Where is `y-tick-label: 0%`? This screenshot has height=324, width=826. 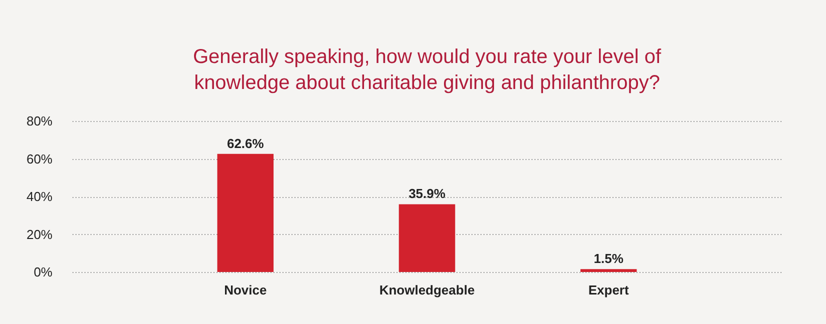
y-tick-label: 0% is located at coordinates (43, 272).